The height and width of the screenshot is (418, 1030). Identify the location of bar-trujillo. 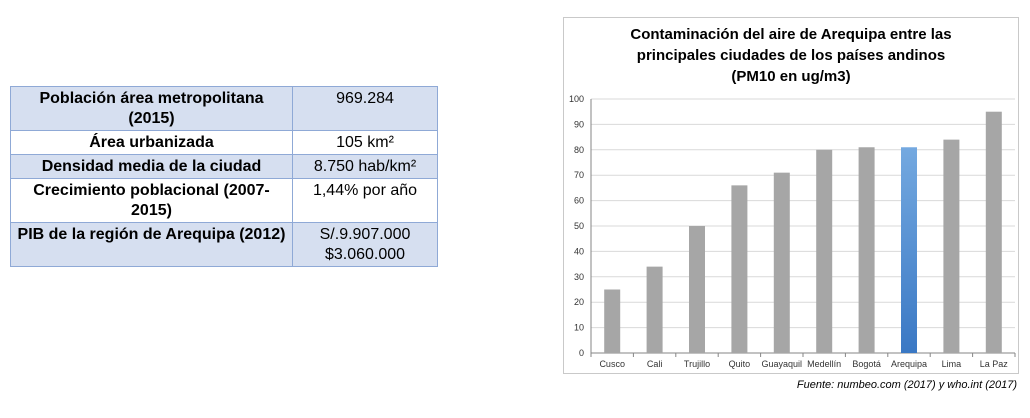
(697, 289).